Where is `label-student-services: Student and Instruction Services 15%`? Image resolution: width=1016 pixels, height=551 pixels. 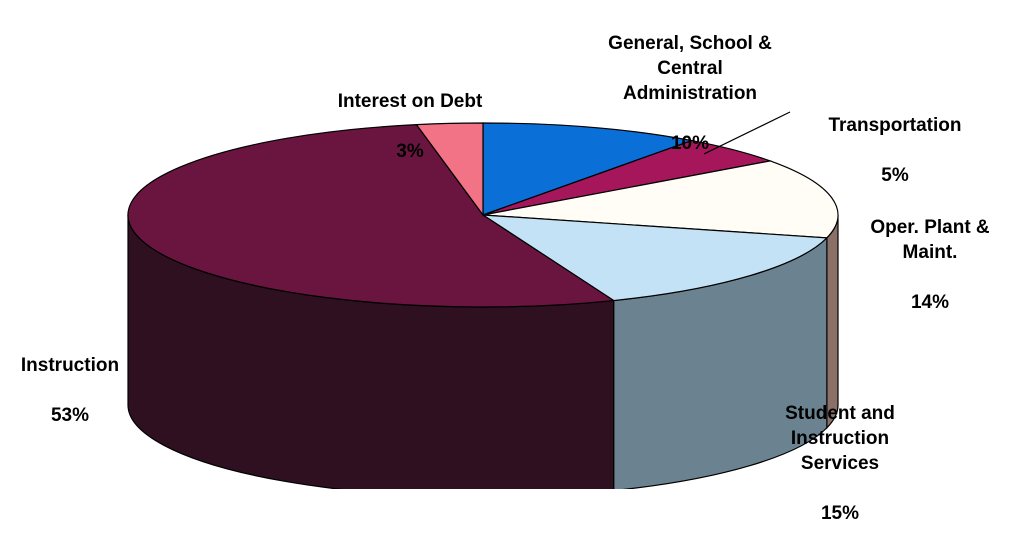
label-student-services: Student and Instruction Services 15% is located at coordinates (840, 463).